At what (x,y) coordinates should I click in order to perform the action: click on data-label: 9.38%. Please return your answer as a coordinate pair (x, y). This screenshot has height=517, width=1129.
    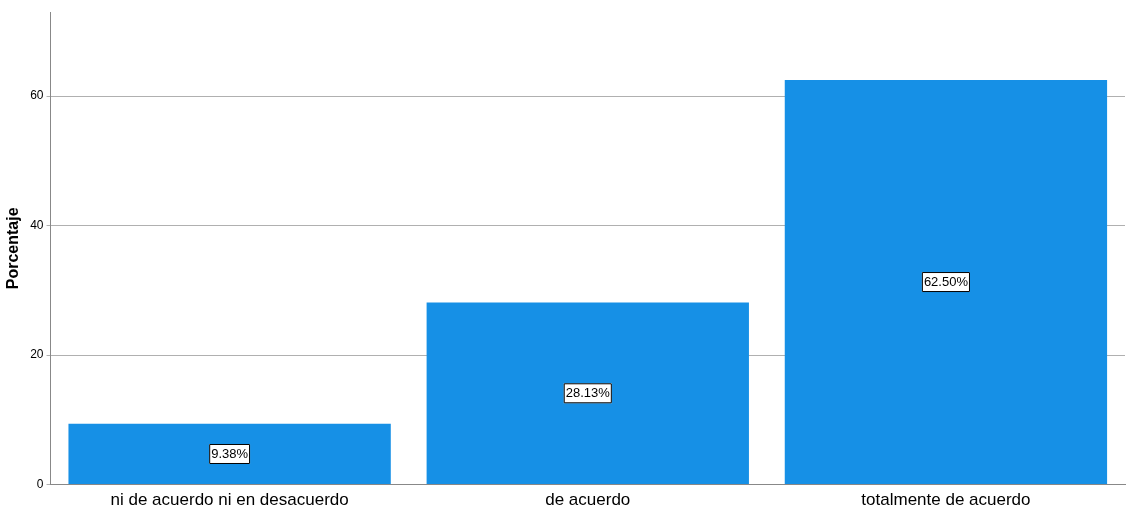
    Looking at the image, I should click on (230, 453).